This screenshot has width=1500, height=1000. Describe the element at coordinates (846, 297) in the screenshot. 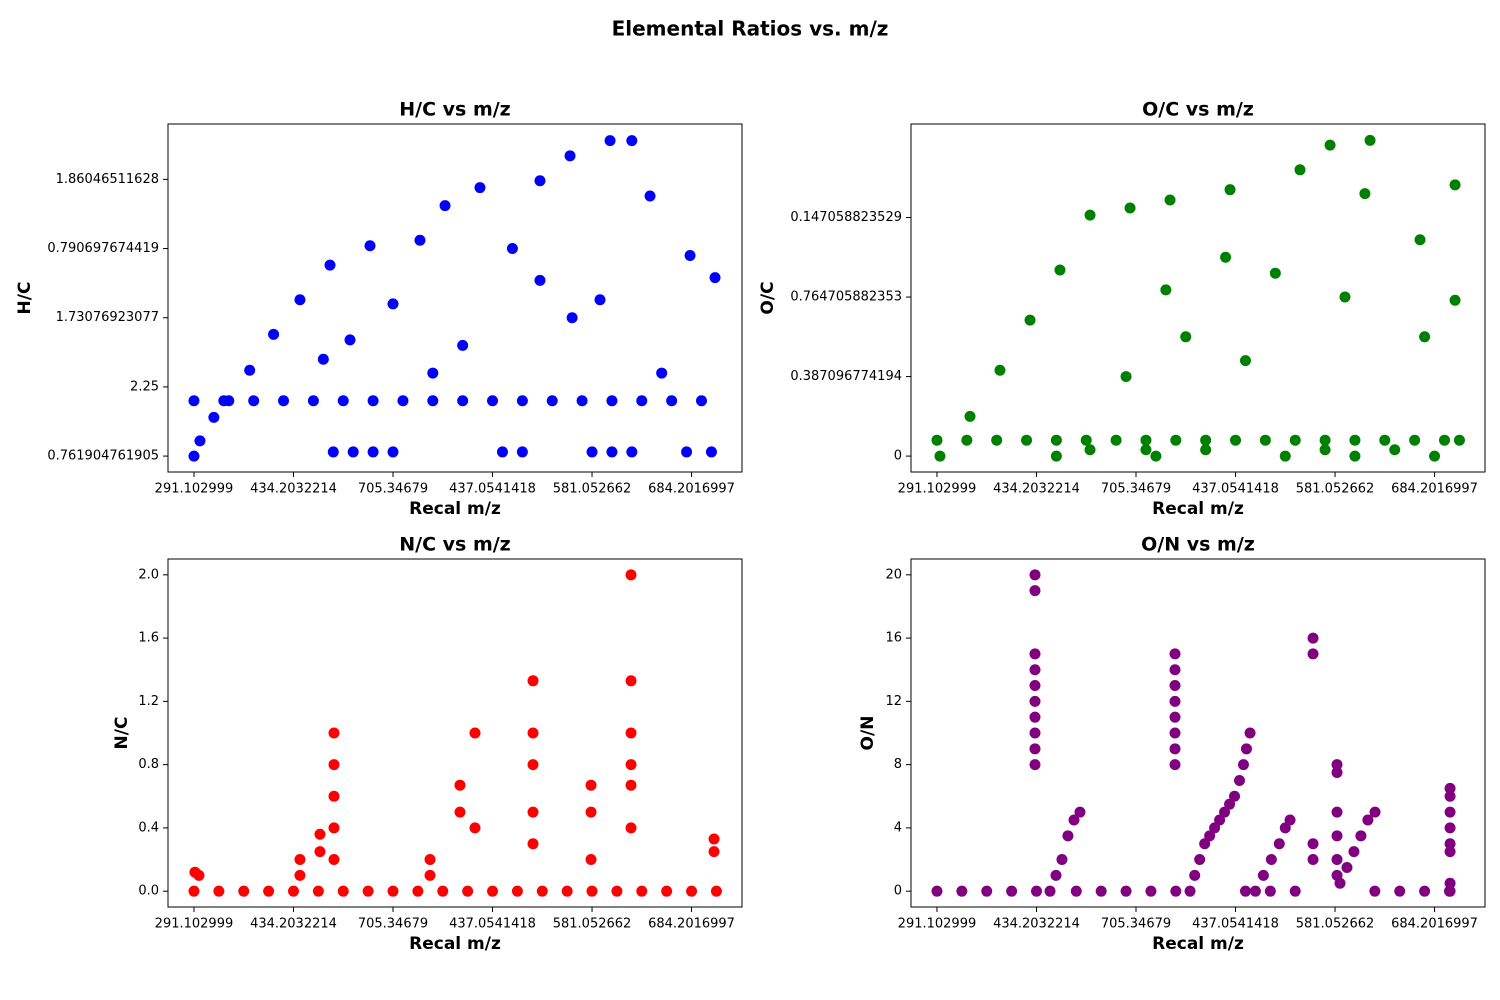

I see `y-tick-label: 0.764705882353` at that location.